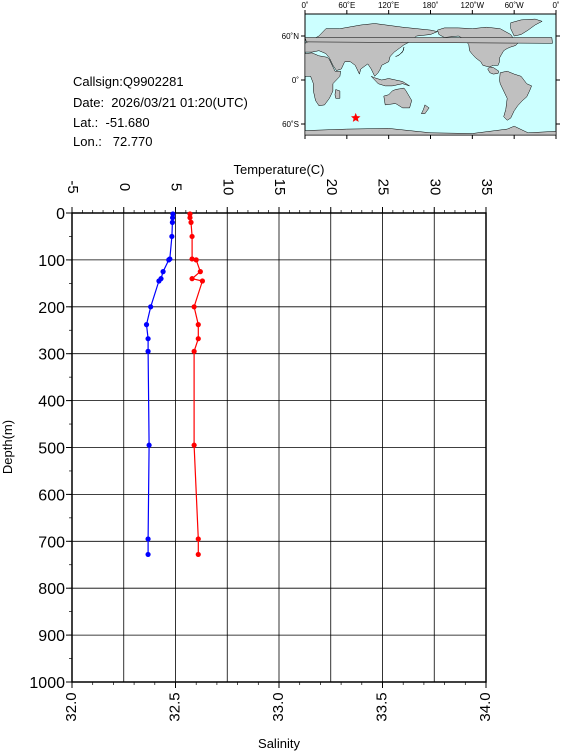 The width and height of the screenshot is (564, 751). What do you see at coordinates (515, 95) in the screenshot?
I see `land-south-america` at bounding box center [515, 95].